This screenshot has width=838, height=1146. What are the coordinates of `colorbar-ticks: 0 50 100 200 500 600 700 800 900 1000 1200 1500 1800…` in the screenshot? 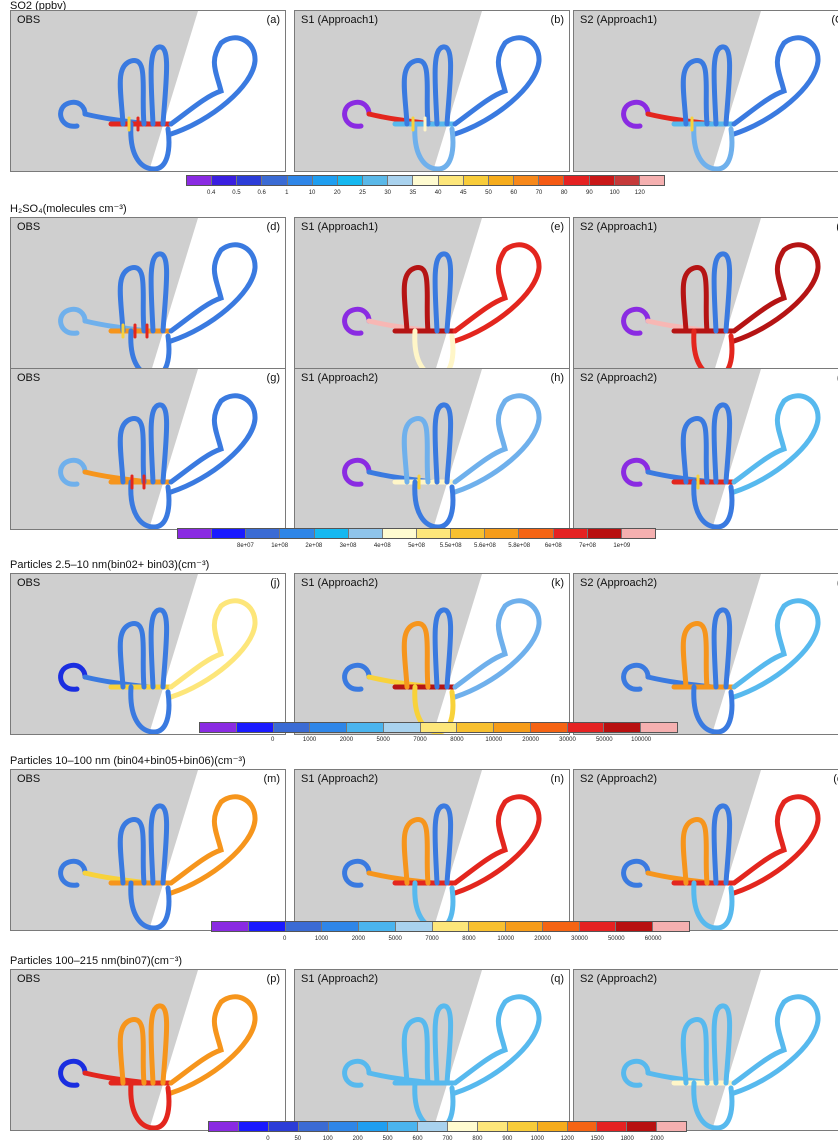 It's located at (447, 1141).